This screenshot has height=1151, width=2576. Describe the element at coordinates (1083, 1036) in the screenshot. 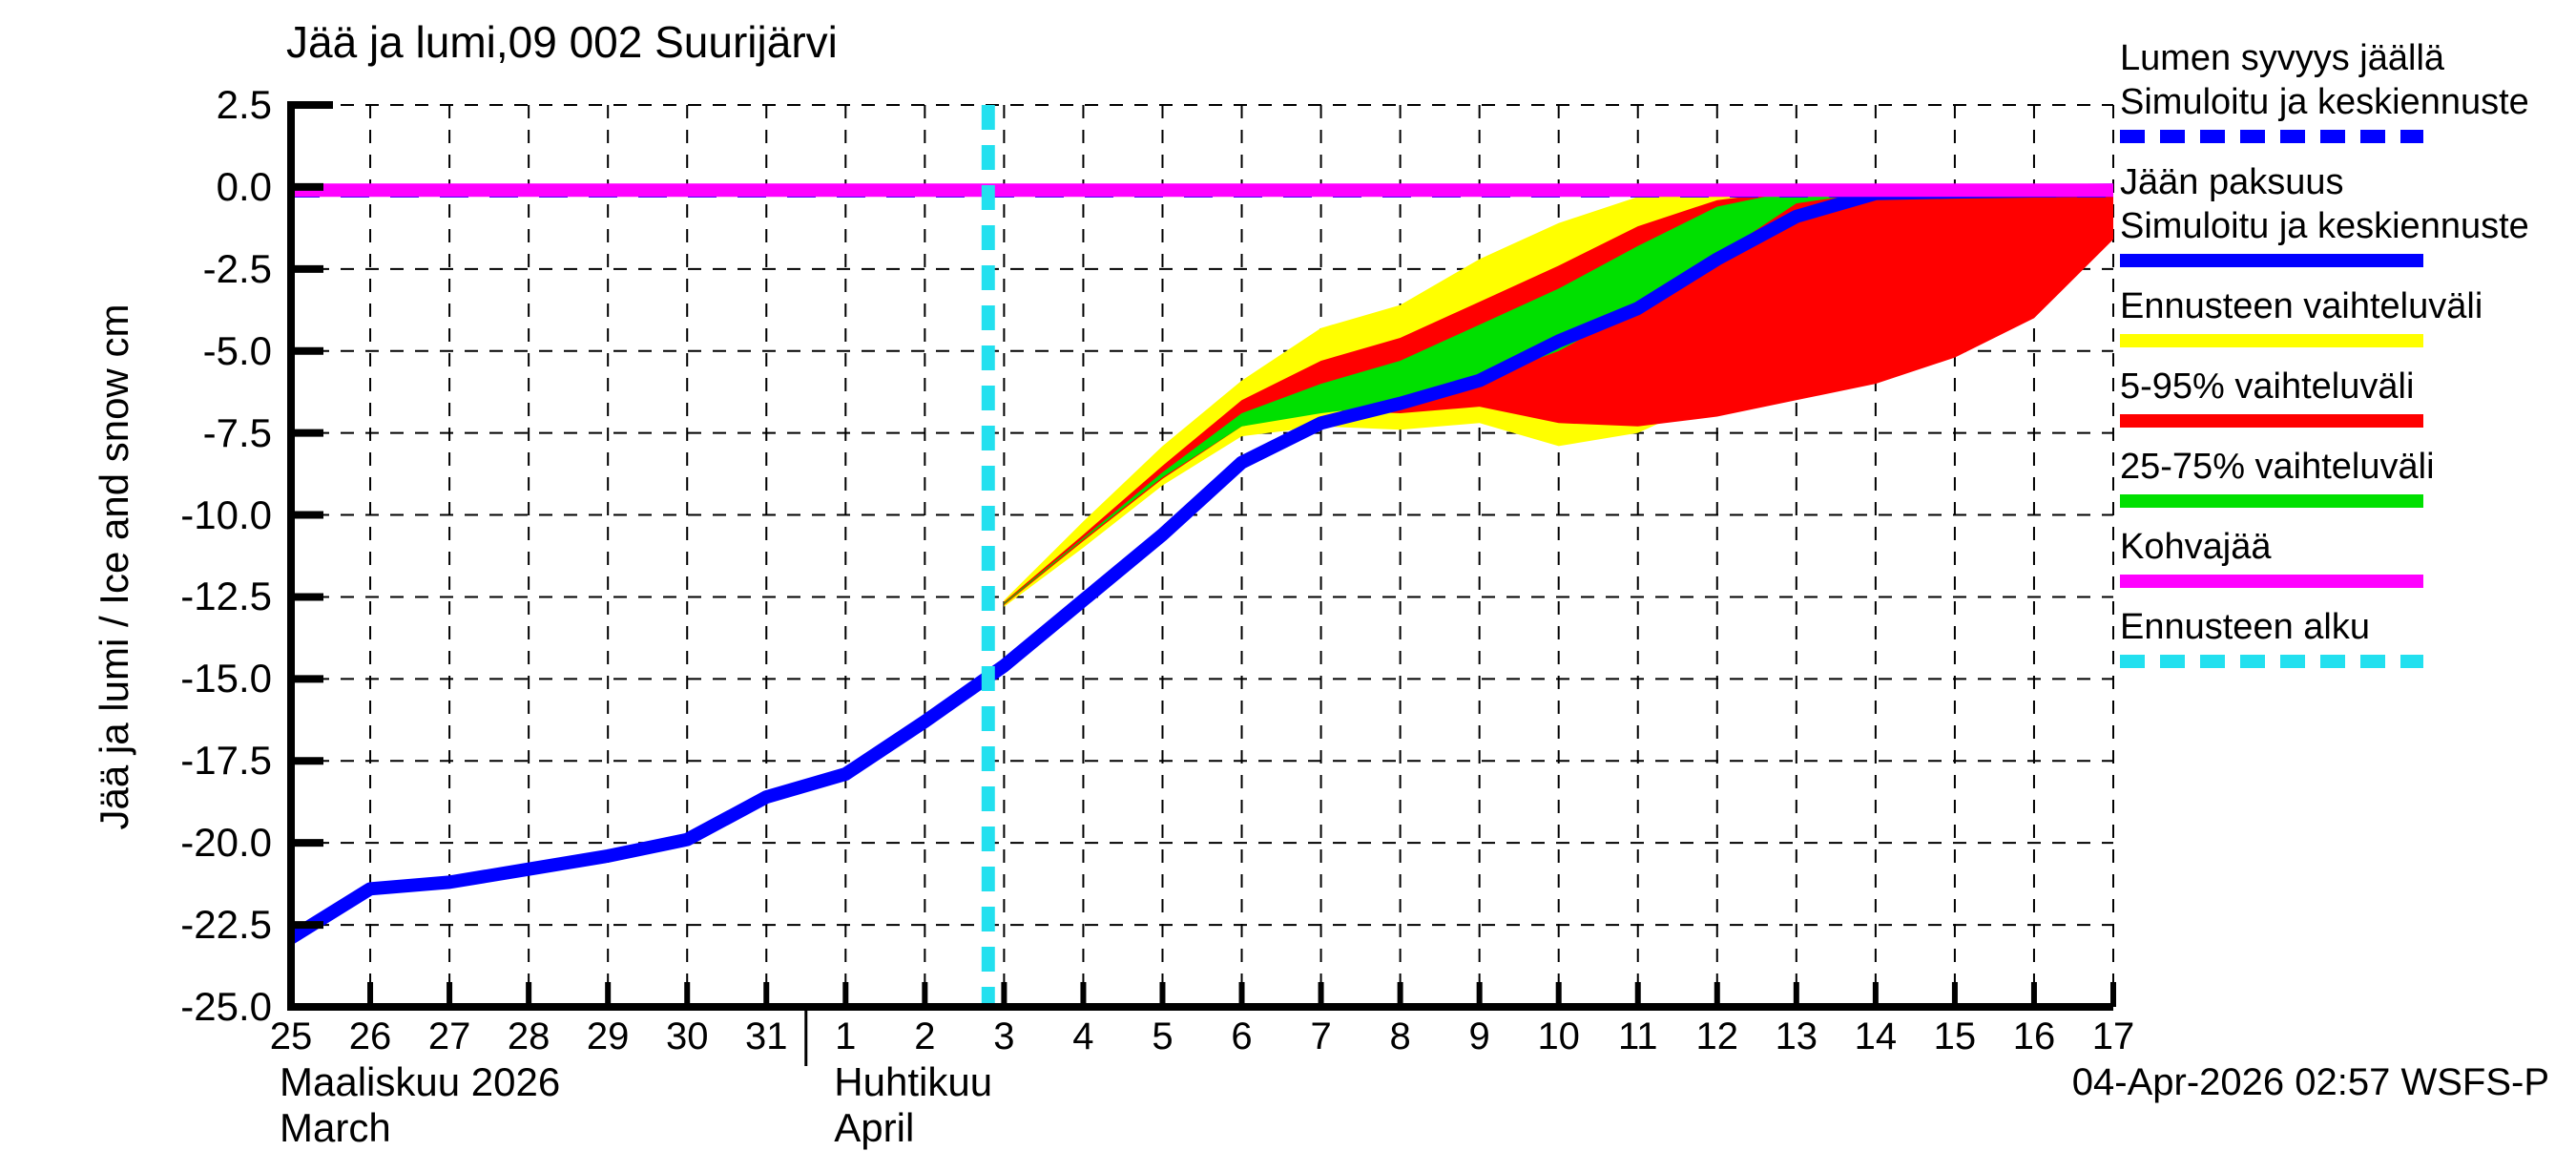

I see `x-tick-label: 4` at that location.